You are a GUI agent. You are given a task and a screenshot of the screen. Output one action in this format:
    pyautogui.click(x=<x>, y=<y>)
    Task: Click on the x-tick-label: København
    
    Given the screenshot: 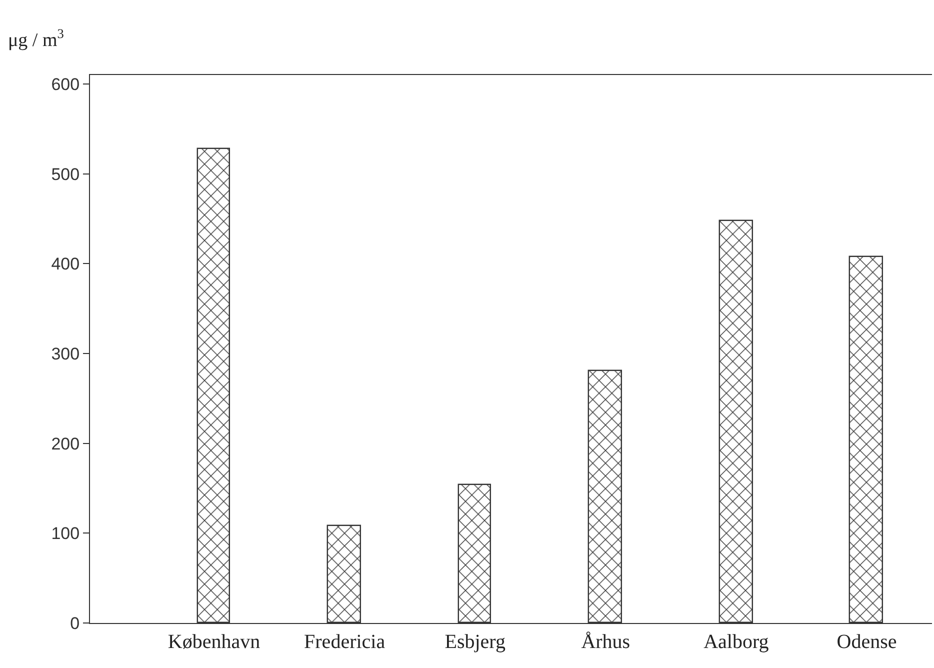 What is the action you would take?
    pyautogui.click(x=214, y=642)
    